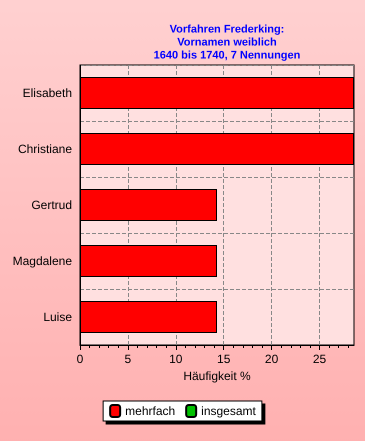  I want to click on y-tick-label: Gertrud, so click(51, 205).